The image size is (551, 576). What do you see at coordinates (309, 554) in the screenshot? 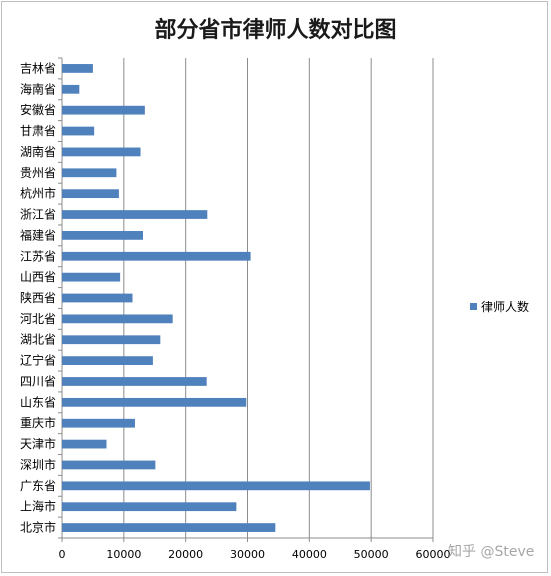
I see `x-tick-label: 40000` at bounding box center [309, 554].